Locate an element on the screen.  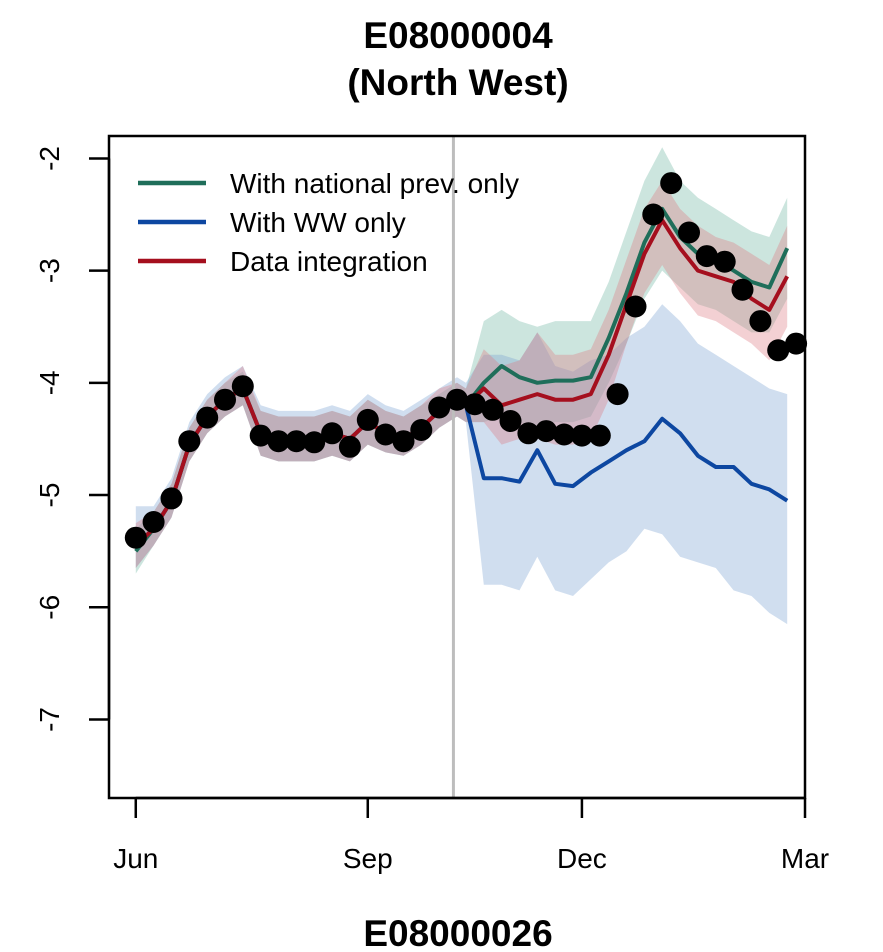
legend-label-3: Data integration is located at coordinates (329, 261).